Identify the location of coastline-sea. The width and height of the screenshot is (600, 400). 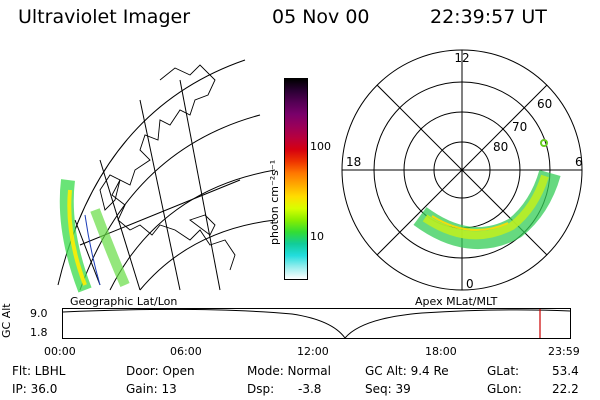
(202, 225).